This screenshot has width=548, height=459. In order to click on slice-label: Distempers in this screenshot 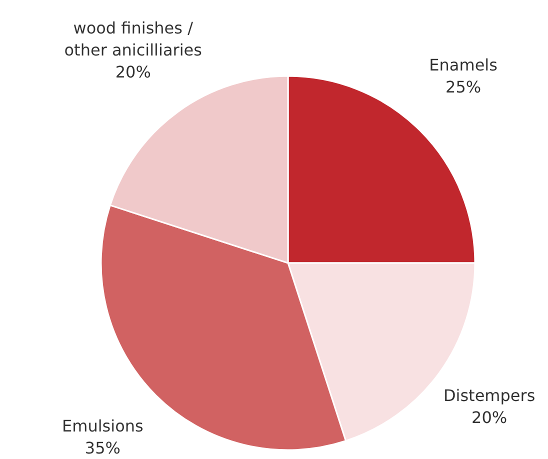, I will do `click(489, 396)`.